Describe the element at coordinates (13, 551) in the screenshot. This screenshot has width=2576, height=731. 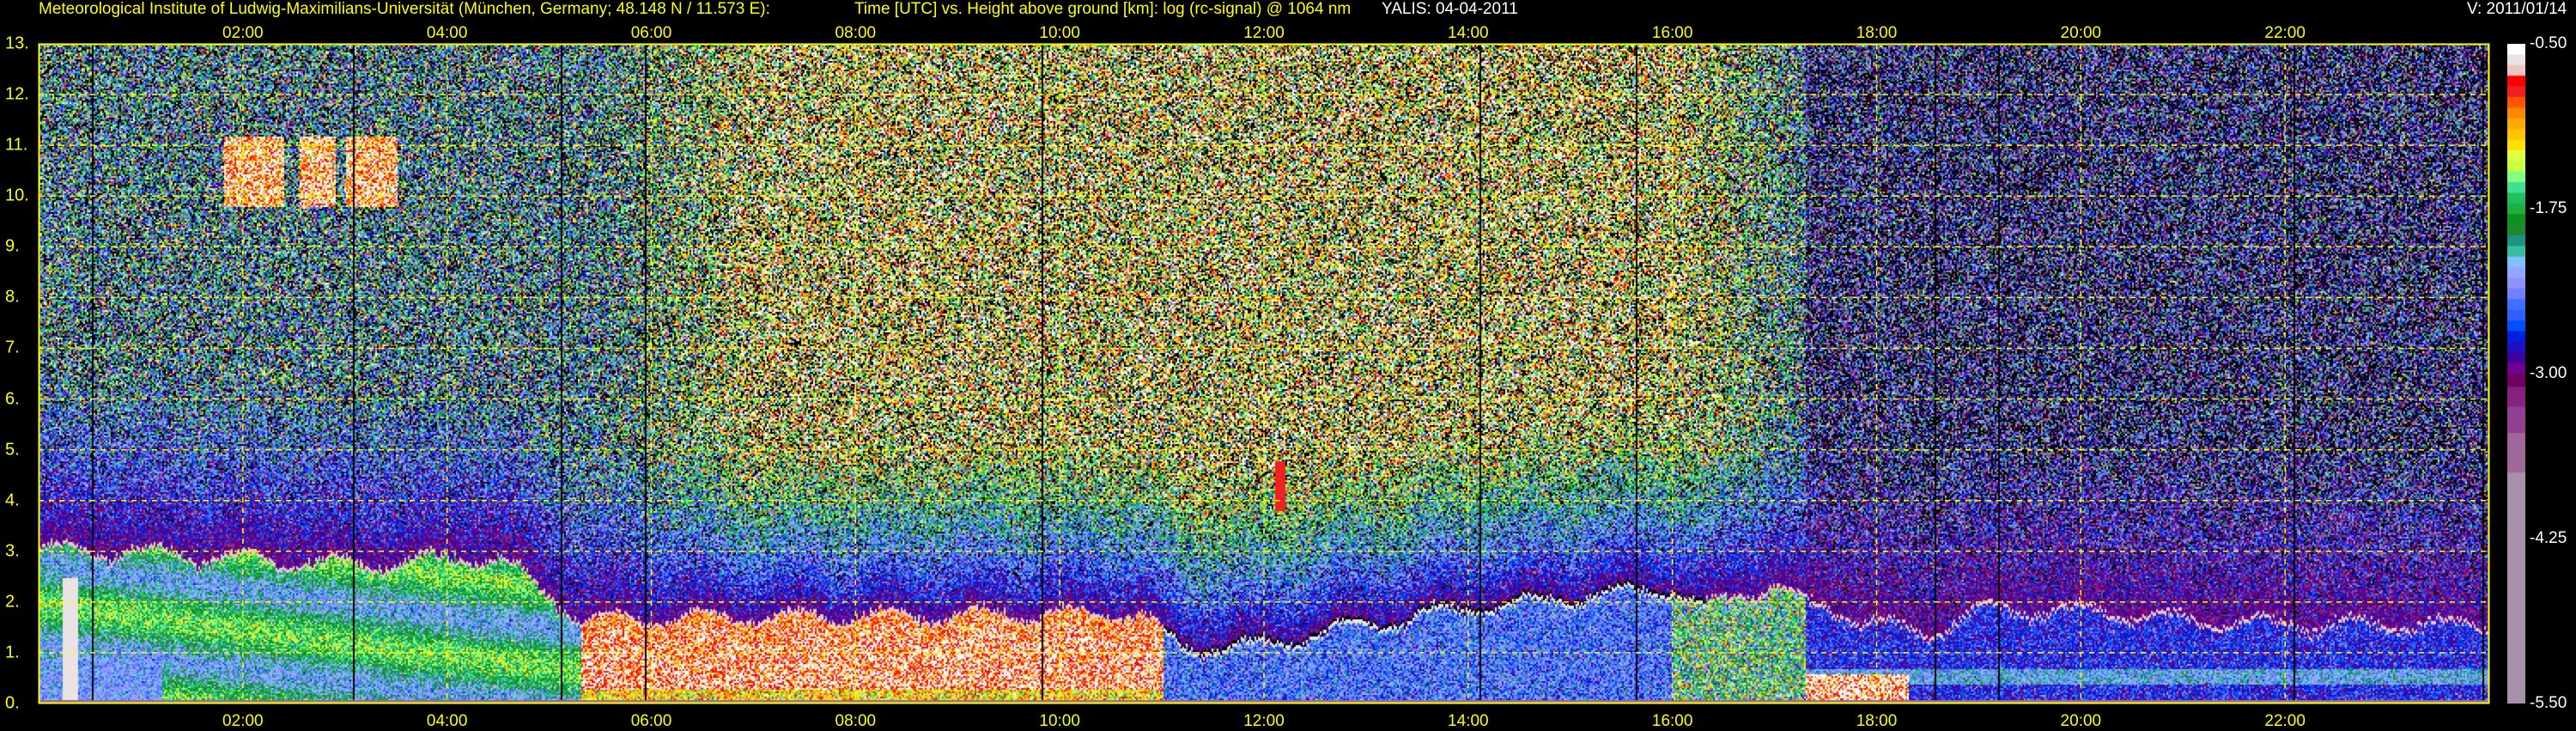
I see `y-tick-label: 3.` at that location.